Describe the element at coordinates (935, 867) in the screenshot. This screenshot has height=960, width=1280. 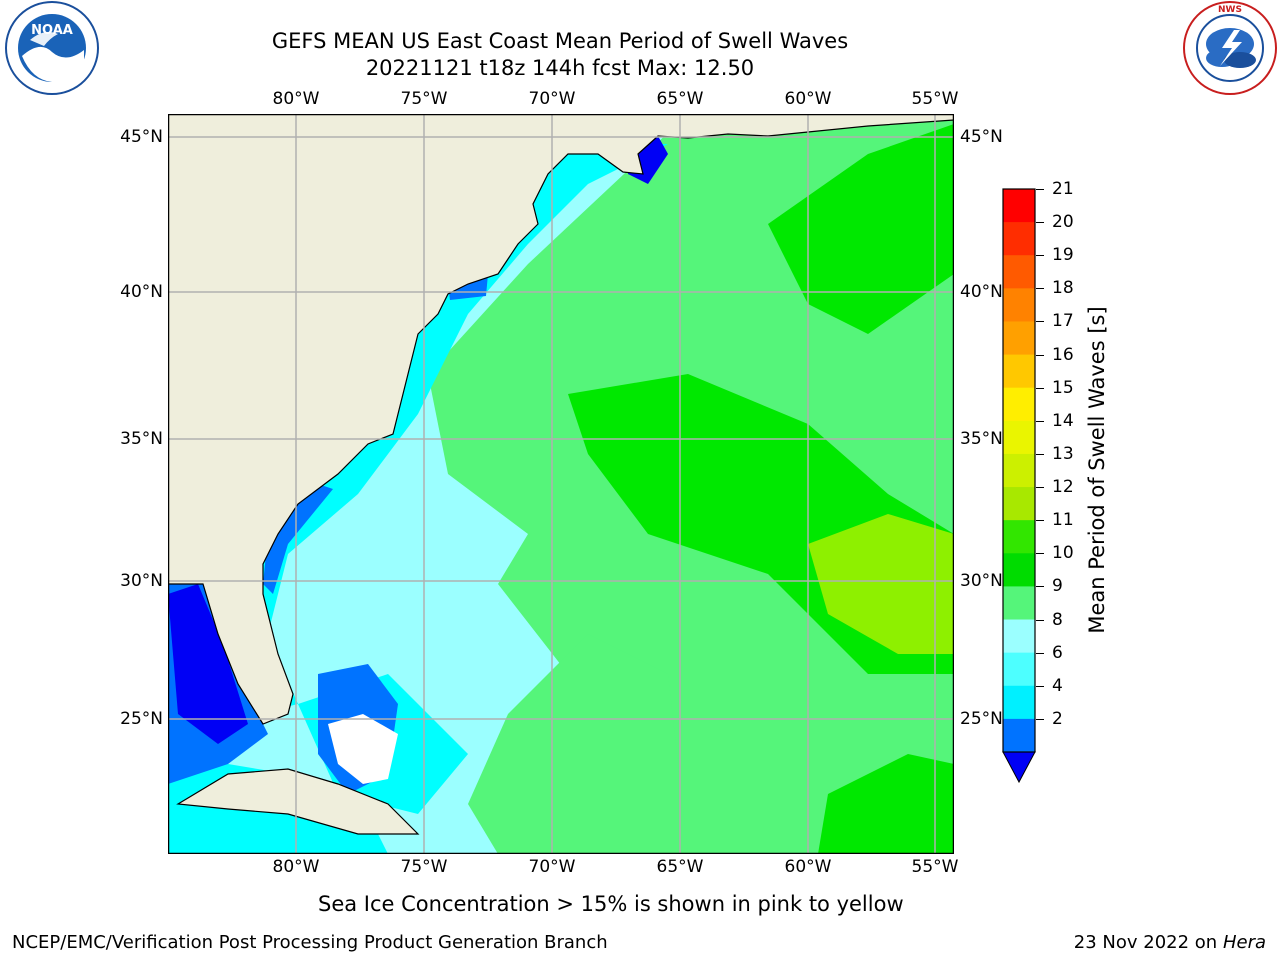
I see `lon-label-bottom-55w: 55°W` at that location.